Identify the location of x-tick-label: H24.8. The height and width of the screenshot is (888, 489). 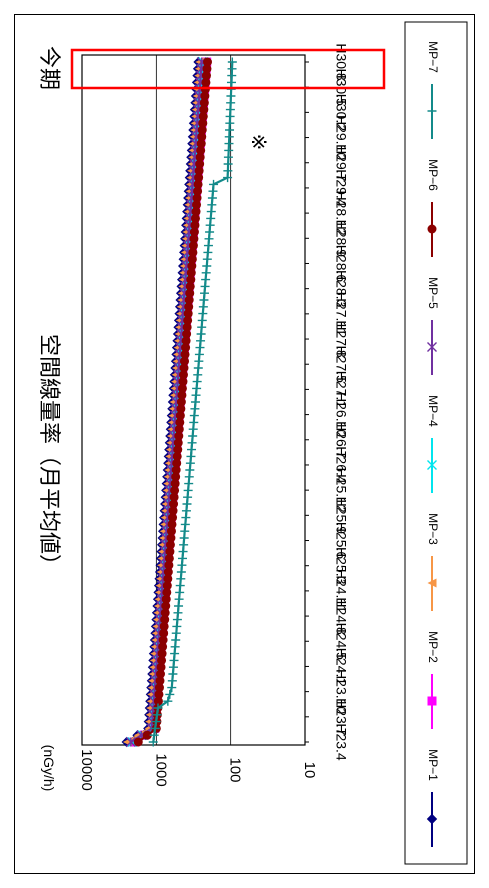
(341, 616).